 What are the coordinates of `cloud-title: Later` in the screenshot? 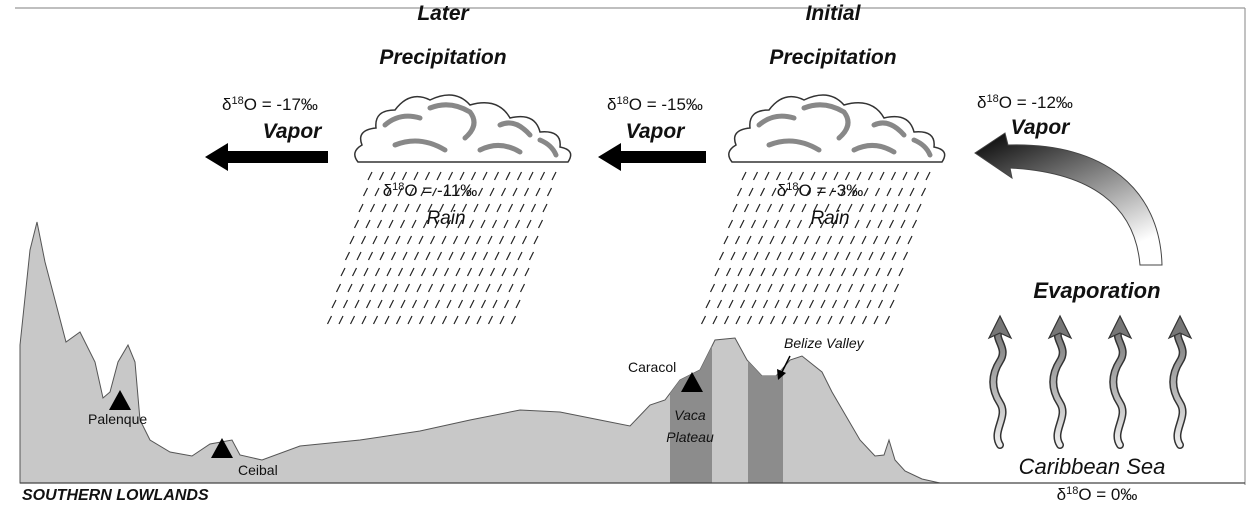 It's located at (443, 13).